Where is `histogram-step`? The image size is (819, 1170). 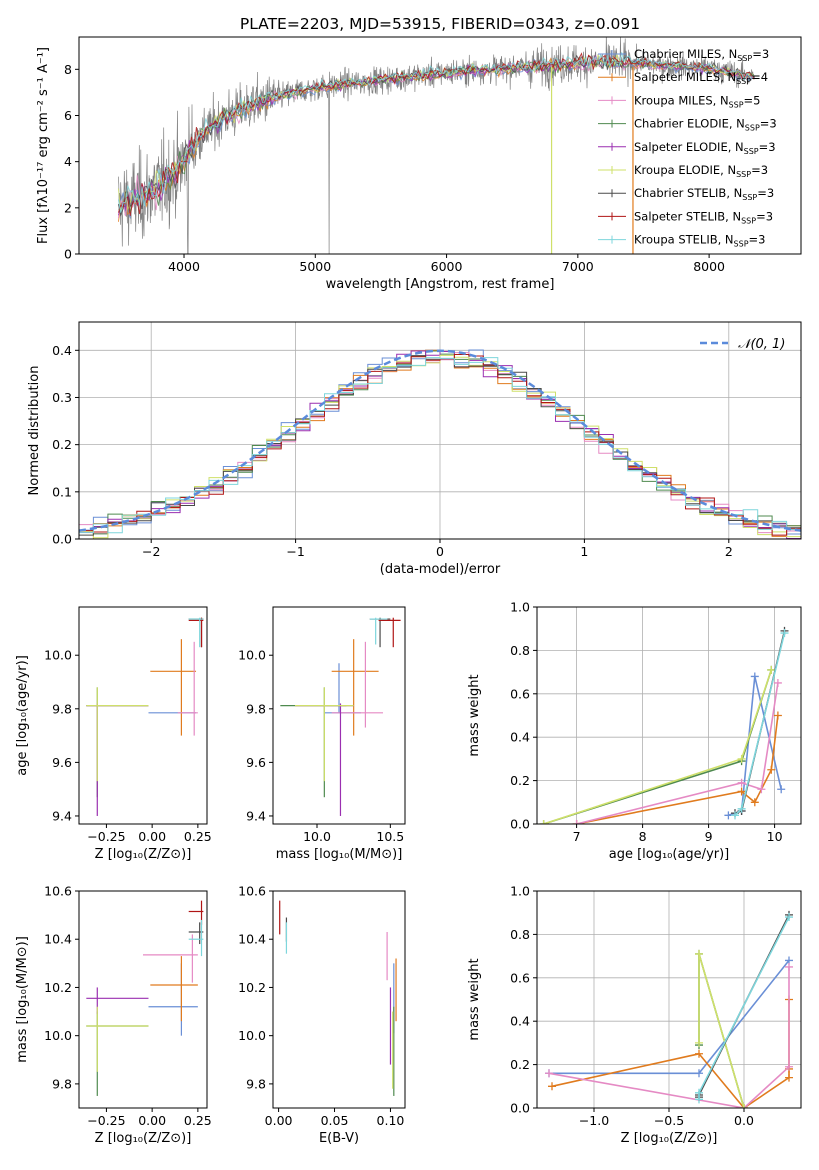
histogram-step is located at coordinates (440, 445).